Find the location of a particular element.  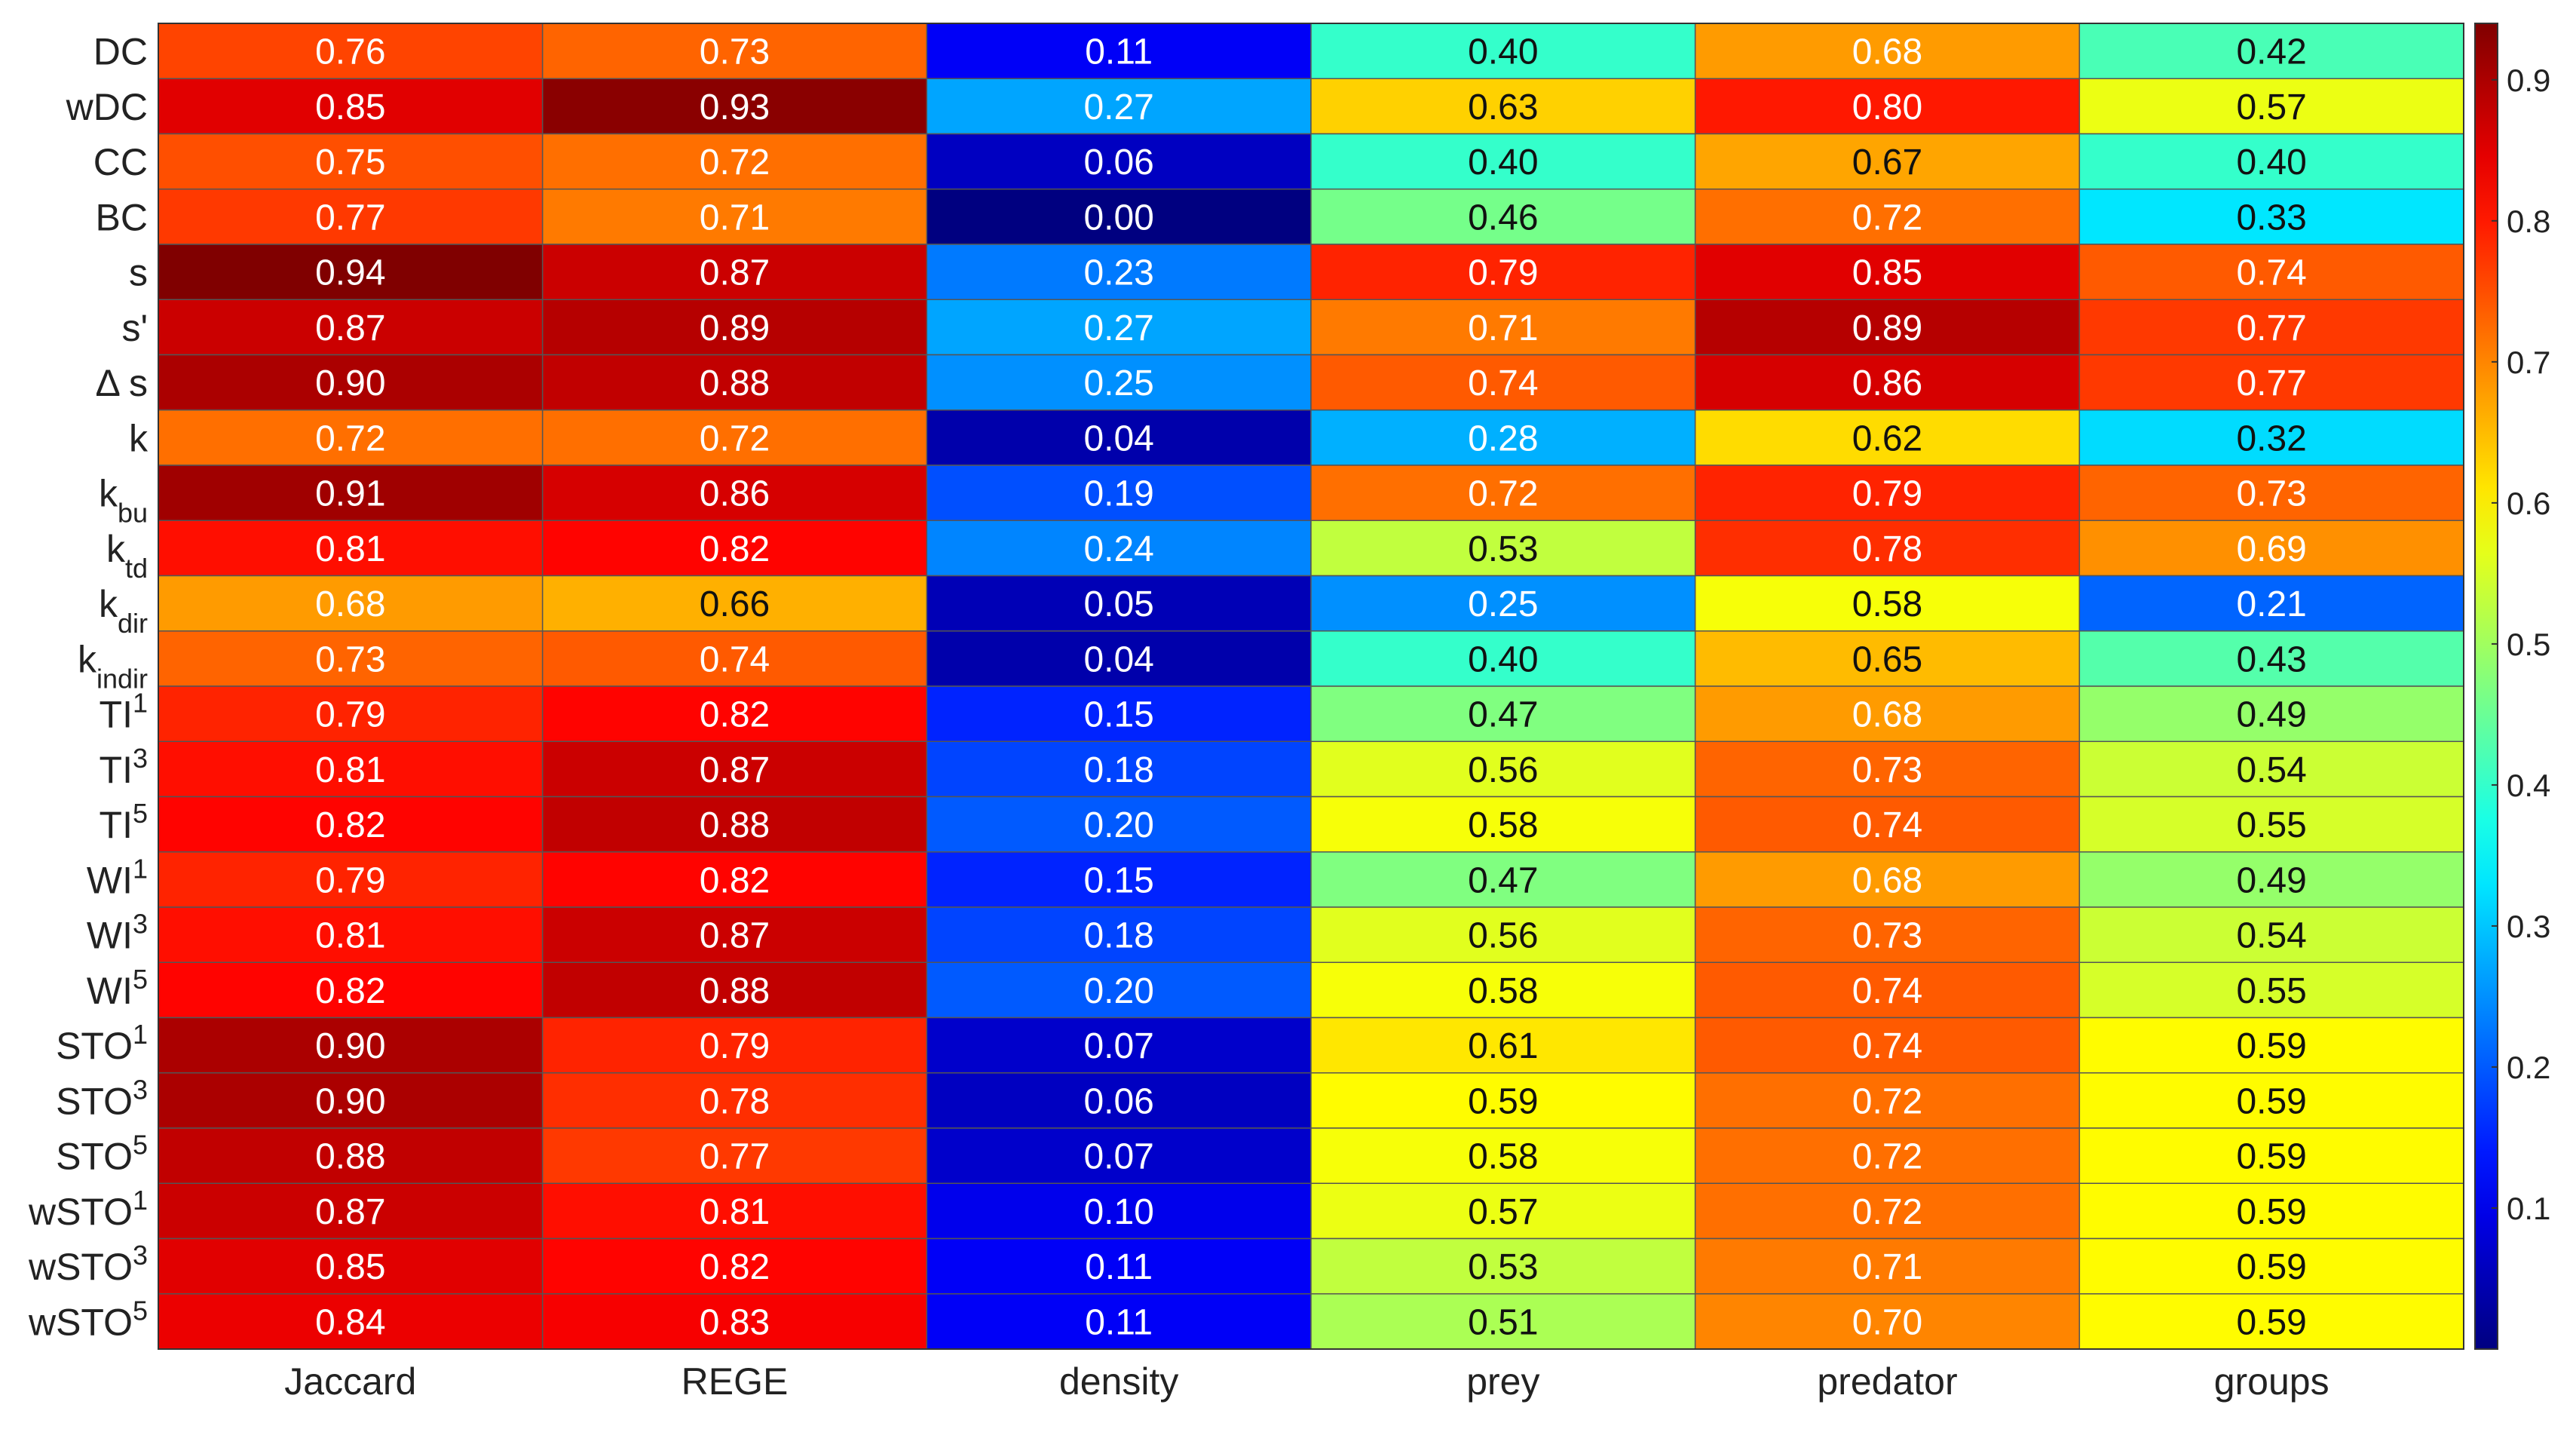

cell-value-label: 0.79 is located at coordinates (1503, 273).